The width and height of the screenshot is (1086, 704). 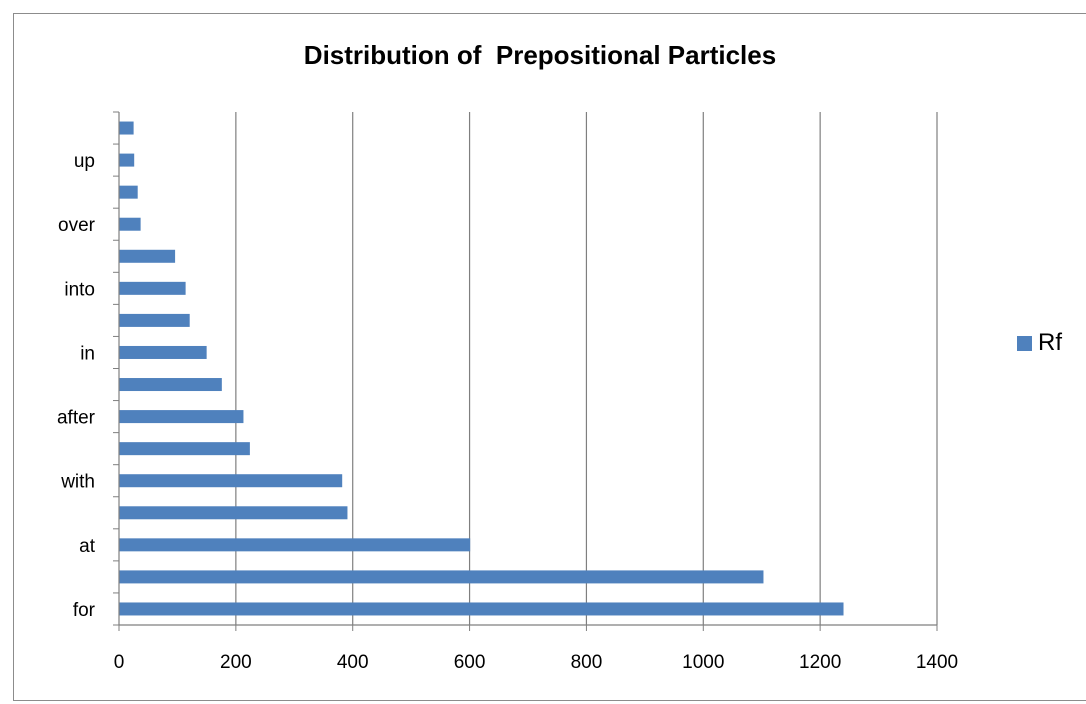 What do you see at coordinates (76, 418) in the screenshot?
I see `y-tick-label: after` at bounding box center [76, 418].